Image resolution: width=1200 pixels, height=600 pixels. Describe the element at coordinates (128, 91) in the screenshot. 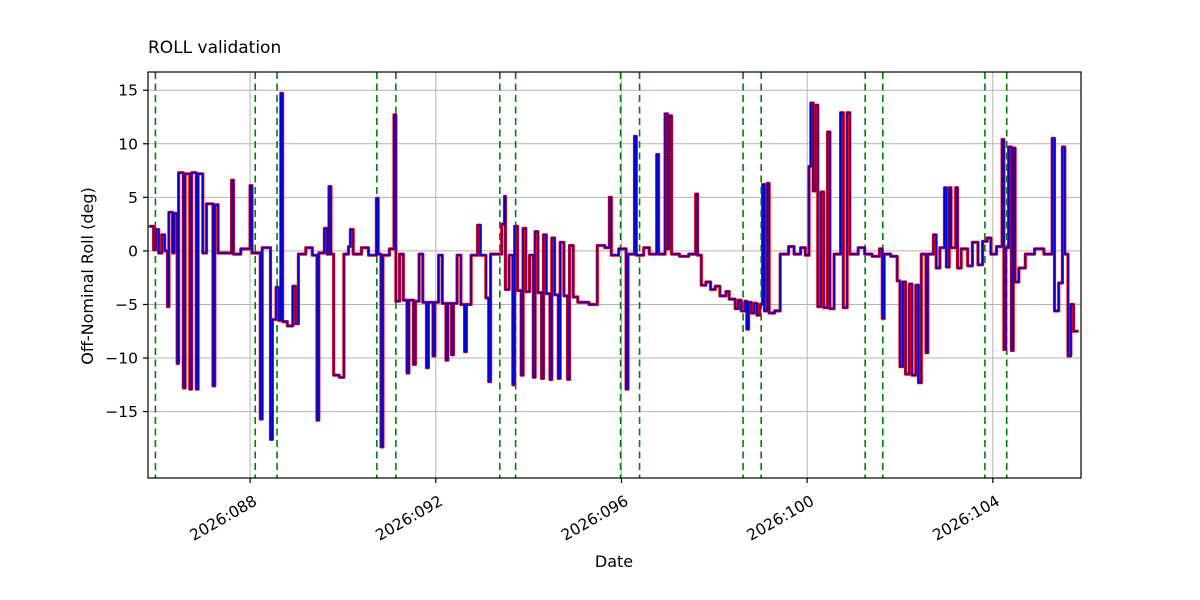

I see `y-tick-label: 15` at that location.